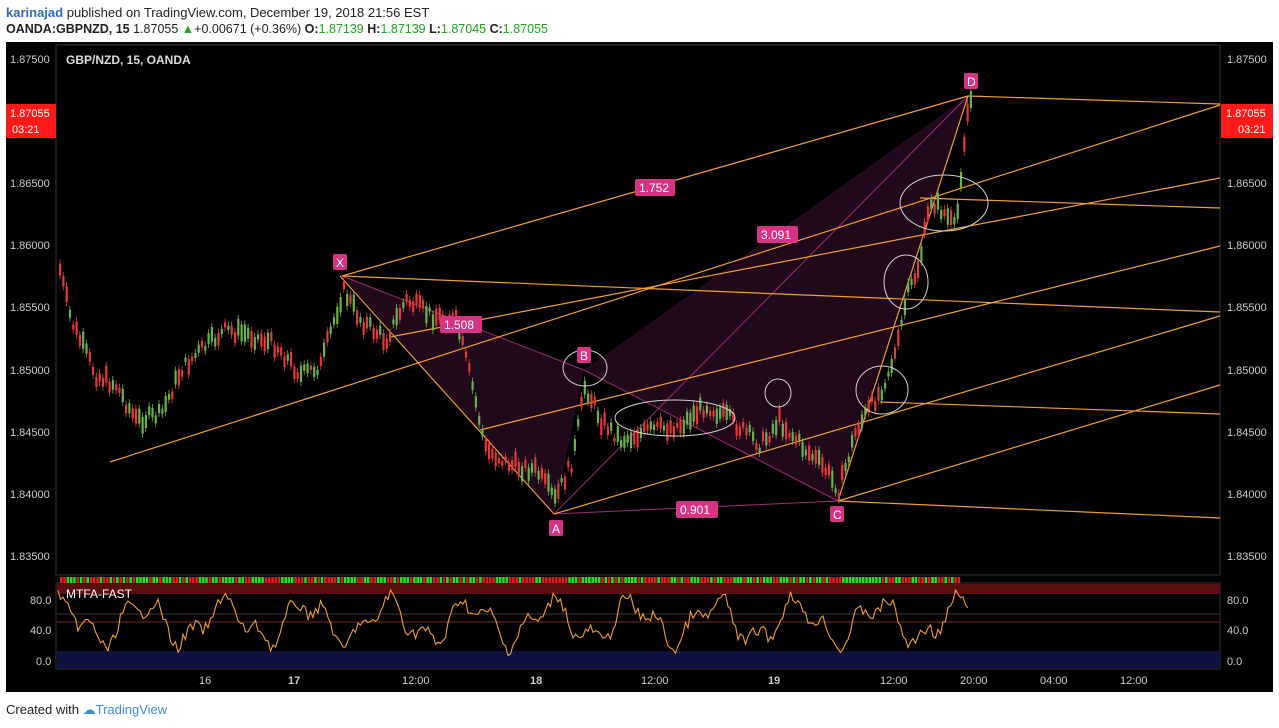 The image size is (1279, 728). What do you see at coordinates (894, 681) in the screenshot?
I see `time-tick: 12:00` at bounding box center [894, 681].